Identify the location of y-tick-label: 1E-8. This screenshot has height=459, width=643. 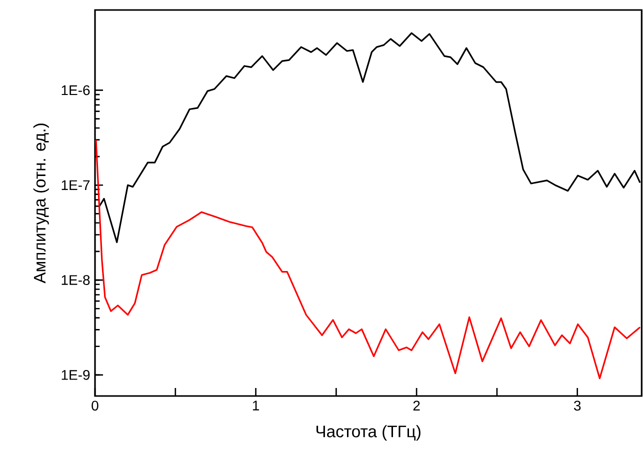
(76, 280).